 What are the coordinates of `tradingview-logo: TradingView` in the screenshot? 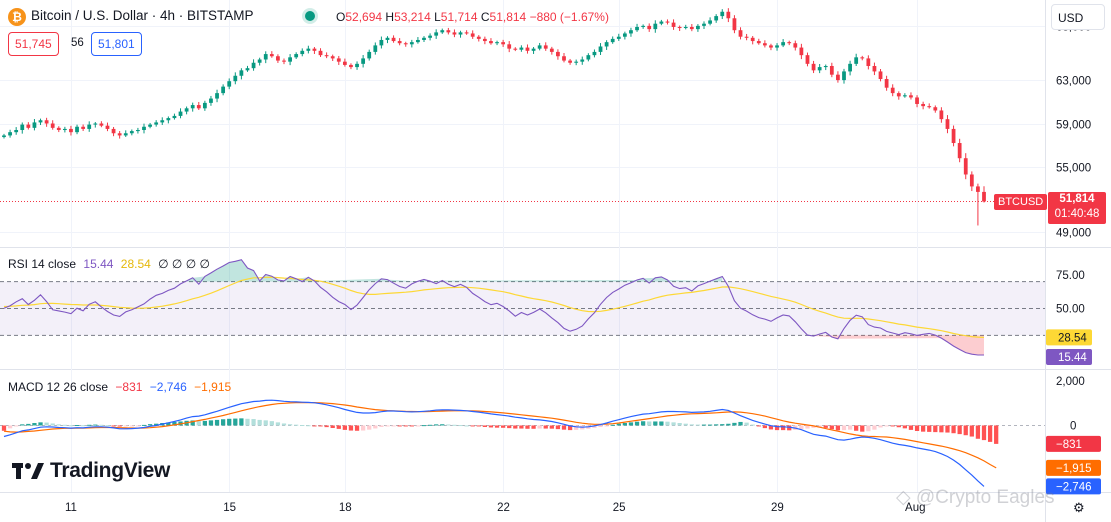 It's located at (91, 471).